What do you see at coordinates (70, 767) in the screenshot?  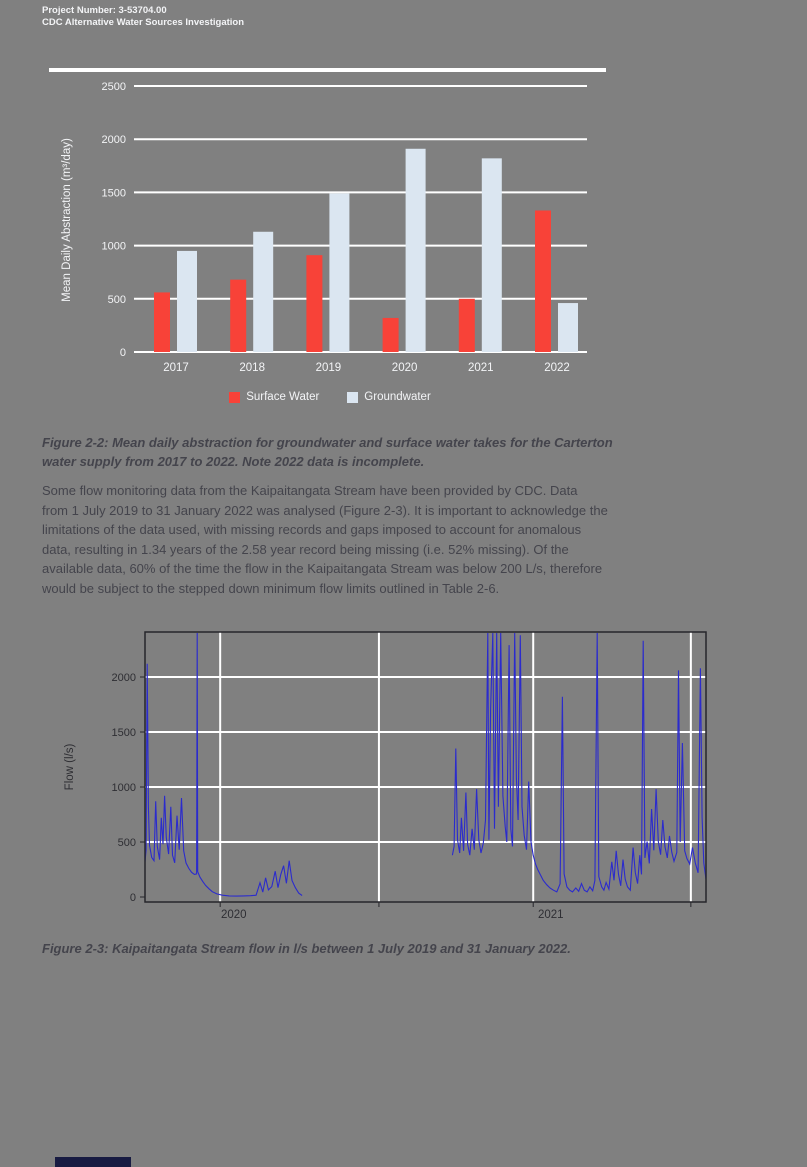 I see `line-chart-y-axis-title: Flow (l/s)` at bounding box center [70, 767].